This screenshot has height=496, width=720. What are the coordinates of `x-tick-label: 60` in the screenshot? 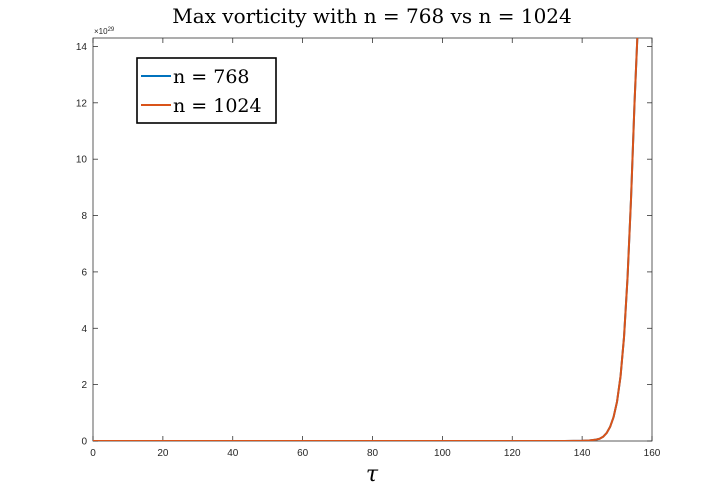 It's located at (303, 453).